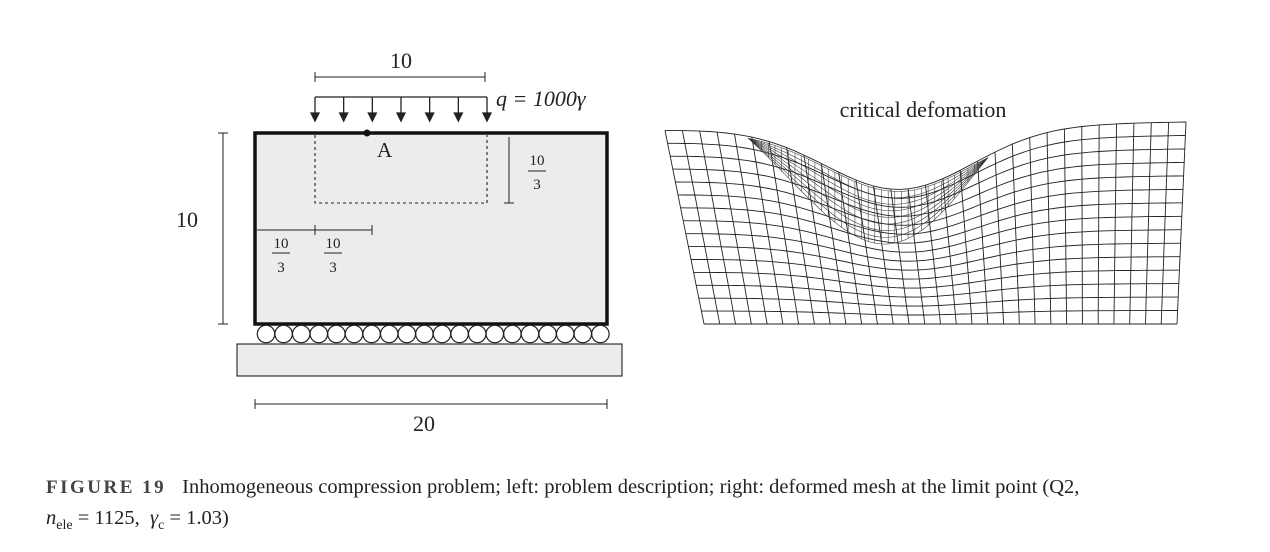  Describe the element at coordinates (401, 60) in the screenshot. I see `top-width-label: 10` at that location.